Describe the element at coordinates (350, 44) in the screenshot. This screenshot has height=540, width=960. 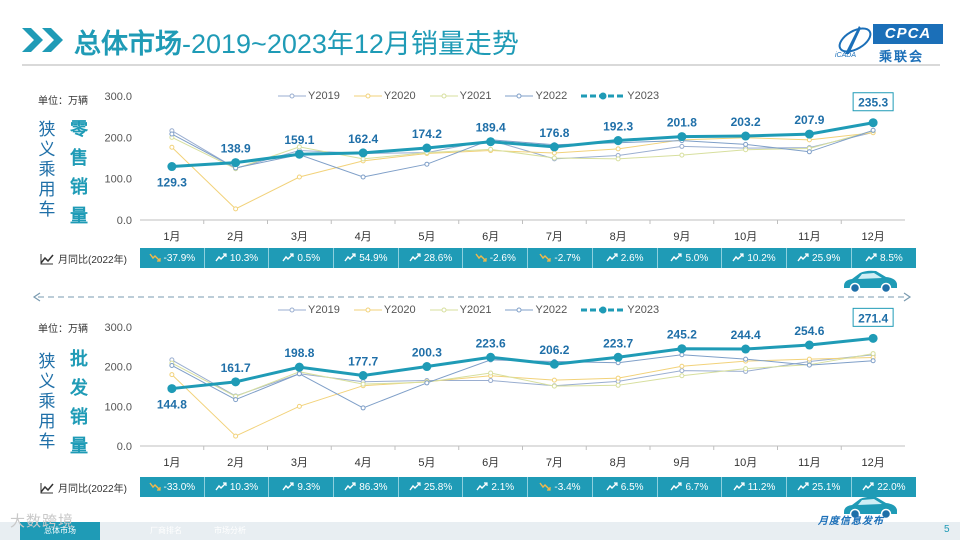
I see `page-title-sub: -2019~2023年12月销量走势` at that location.